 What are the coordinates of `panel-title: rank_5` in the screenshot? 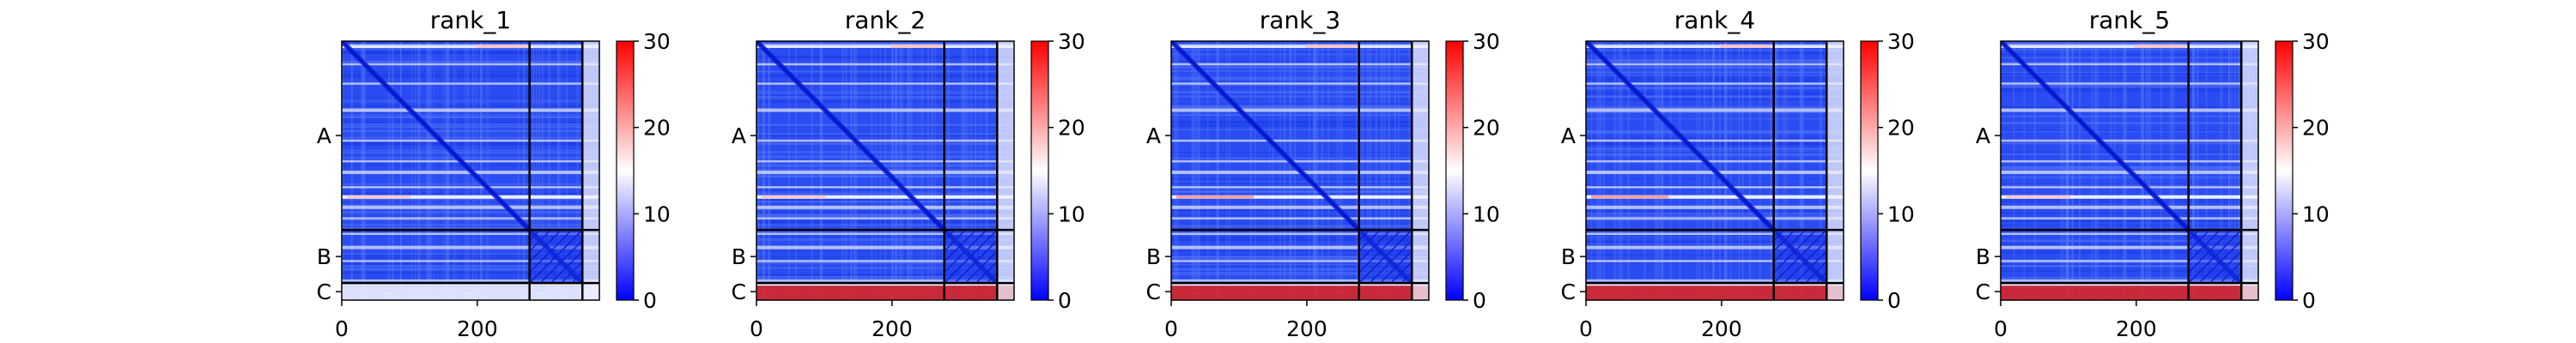 It's located at (2129, 20).